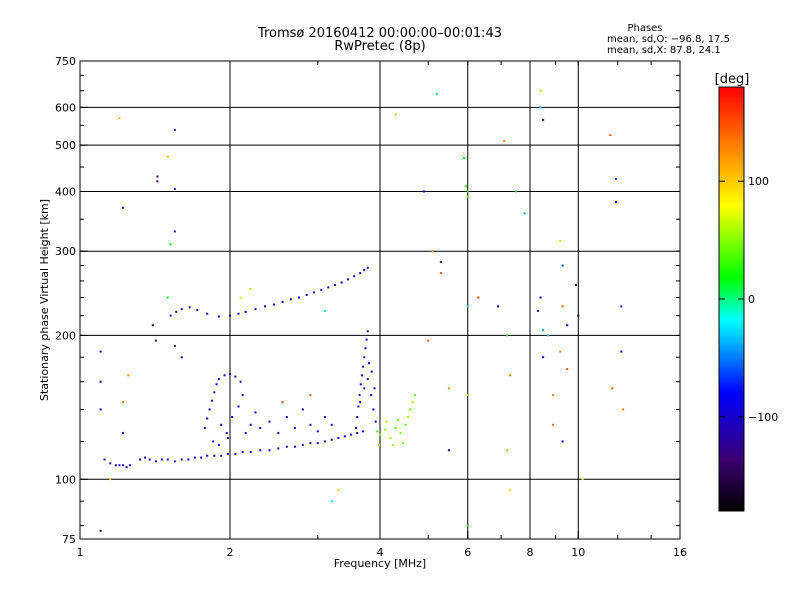  I want to click on x-tick-label: 10, so click(578, 552).